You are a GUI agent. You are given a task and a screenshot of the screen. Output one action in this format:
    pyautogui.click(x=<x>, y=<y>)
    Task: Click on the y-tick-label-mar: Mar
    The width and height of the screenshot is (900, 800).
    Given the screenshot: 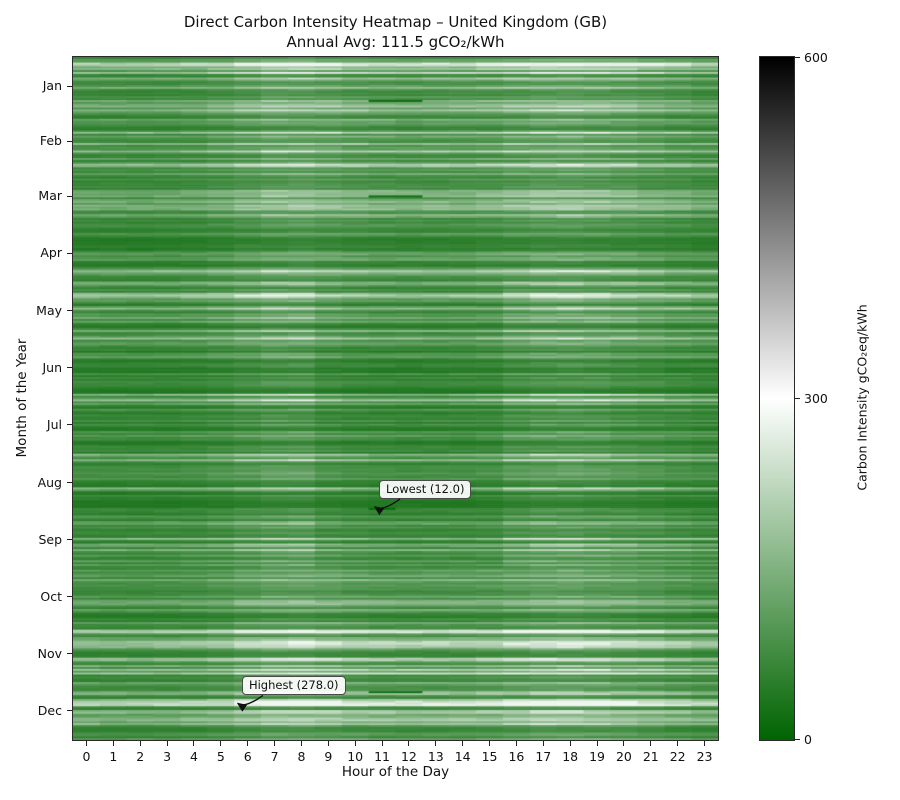 What is the action you would take?
    pyautogui.click(x=50, y=196)
    